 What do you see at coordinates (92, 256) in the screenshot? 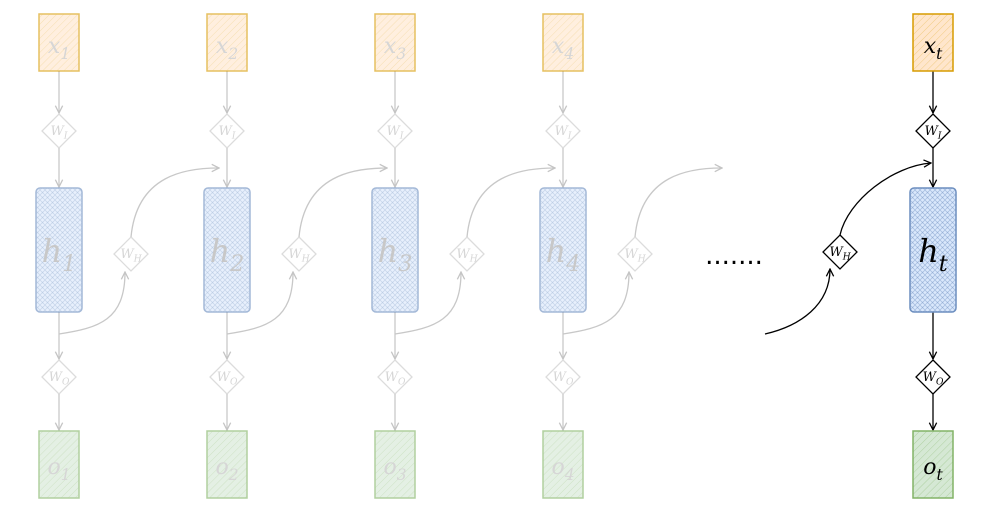
I see `timestep-1: x1 h1 o1 WI WO WH` at bounding box center [92, 256].